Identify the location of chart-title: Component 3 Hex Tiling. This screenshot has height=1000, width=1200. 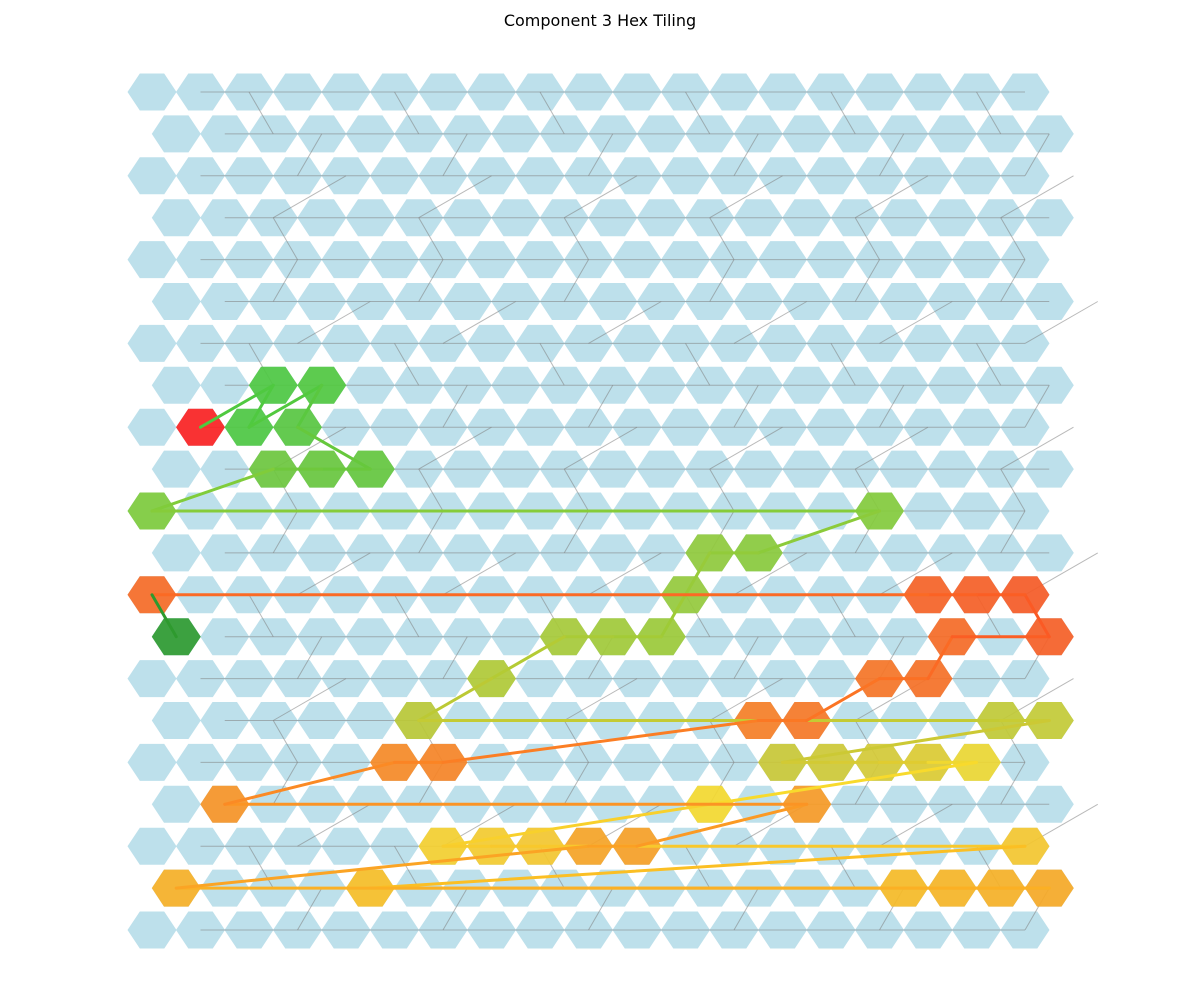
(600, 20).